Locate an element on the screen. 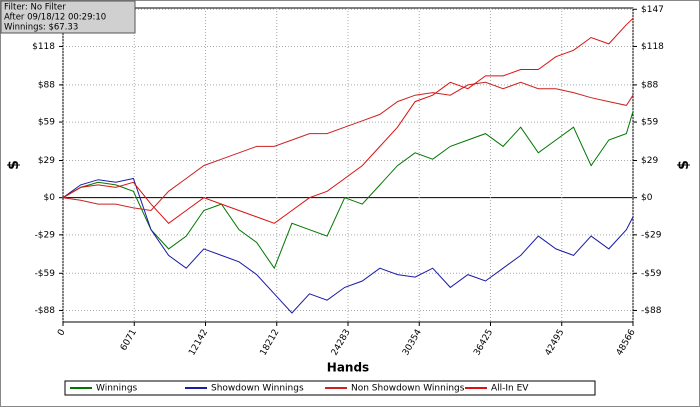  y-tick-label: $0 is located at coordinates (50, 198).